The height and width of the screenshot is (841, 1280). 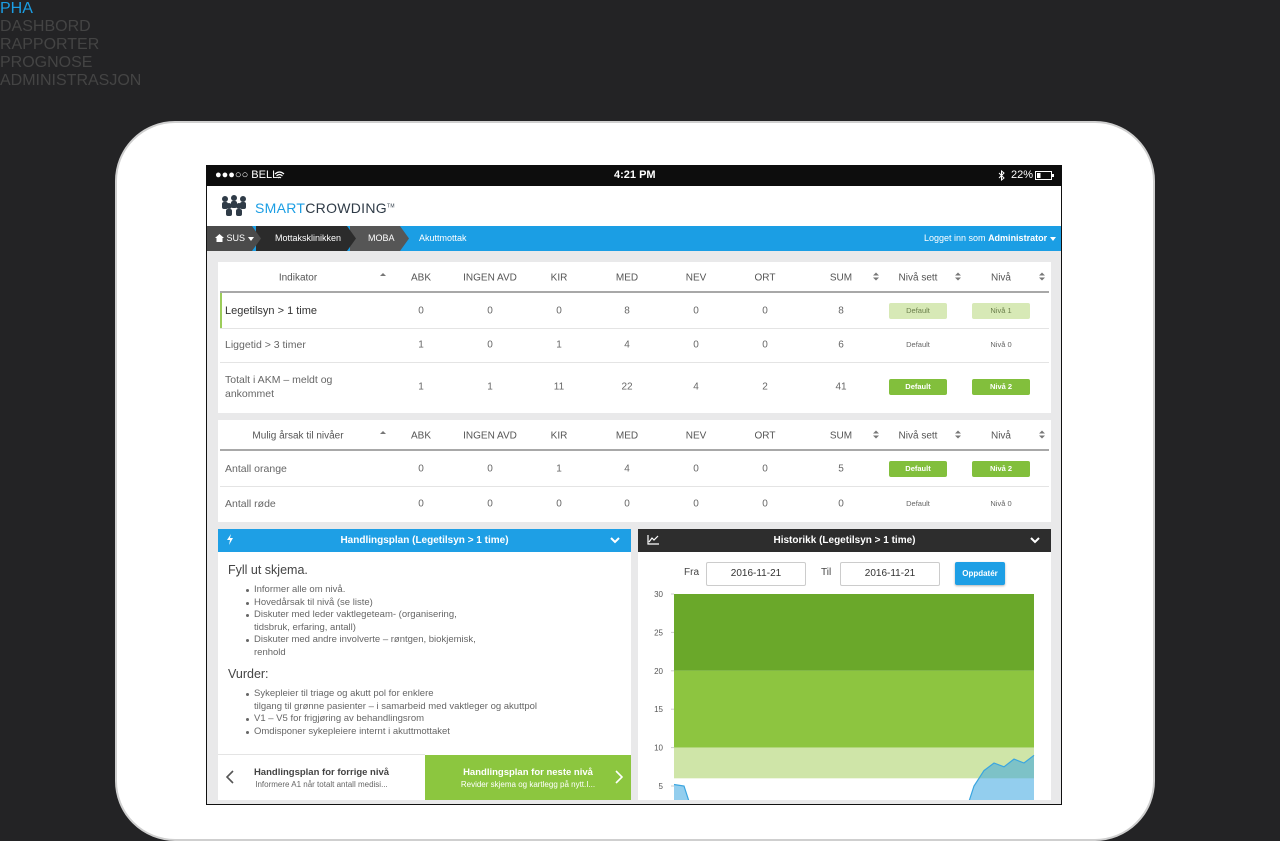 I want to click on prev-plan-title: Handlingsplan for forrige nivå, so click(x=321, y=772).